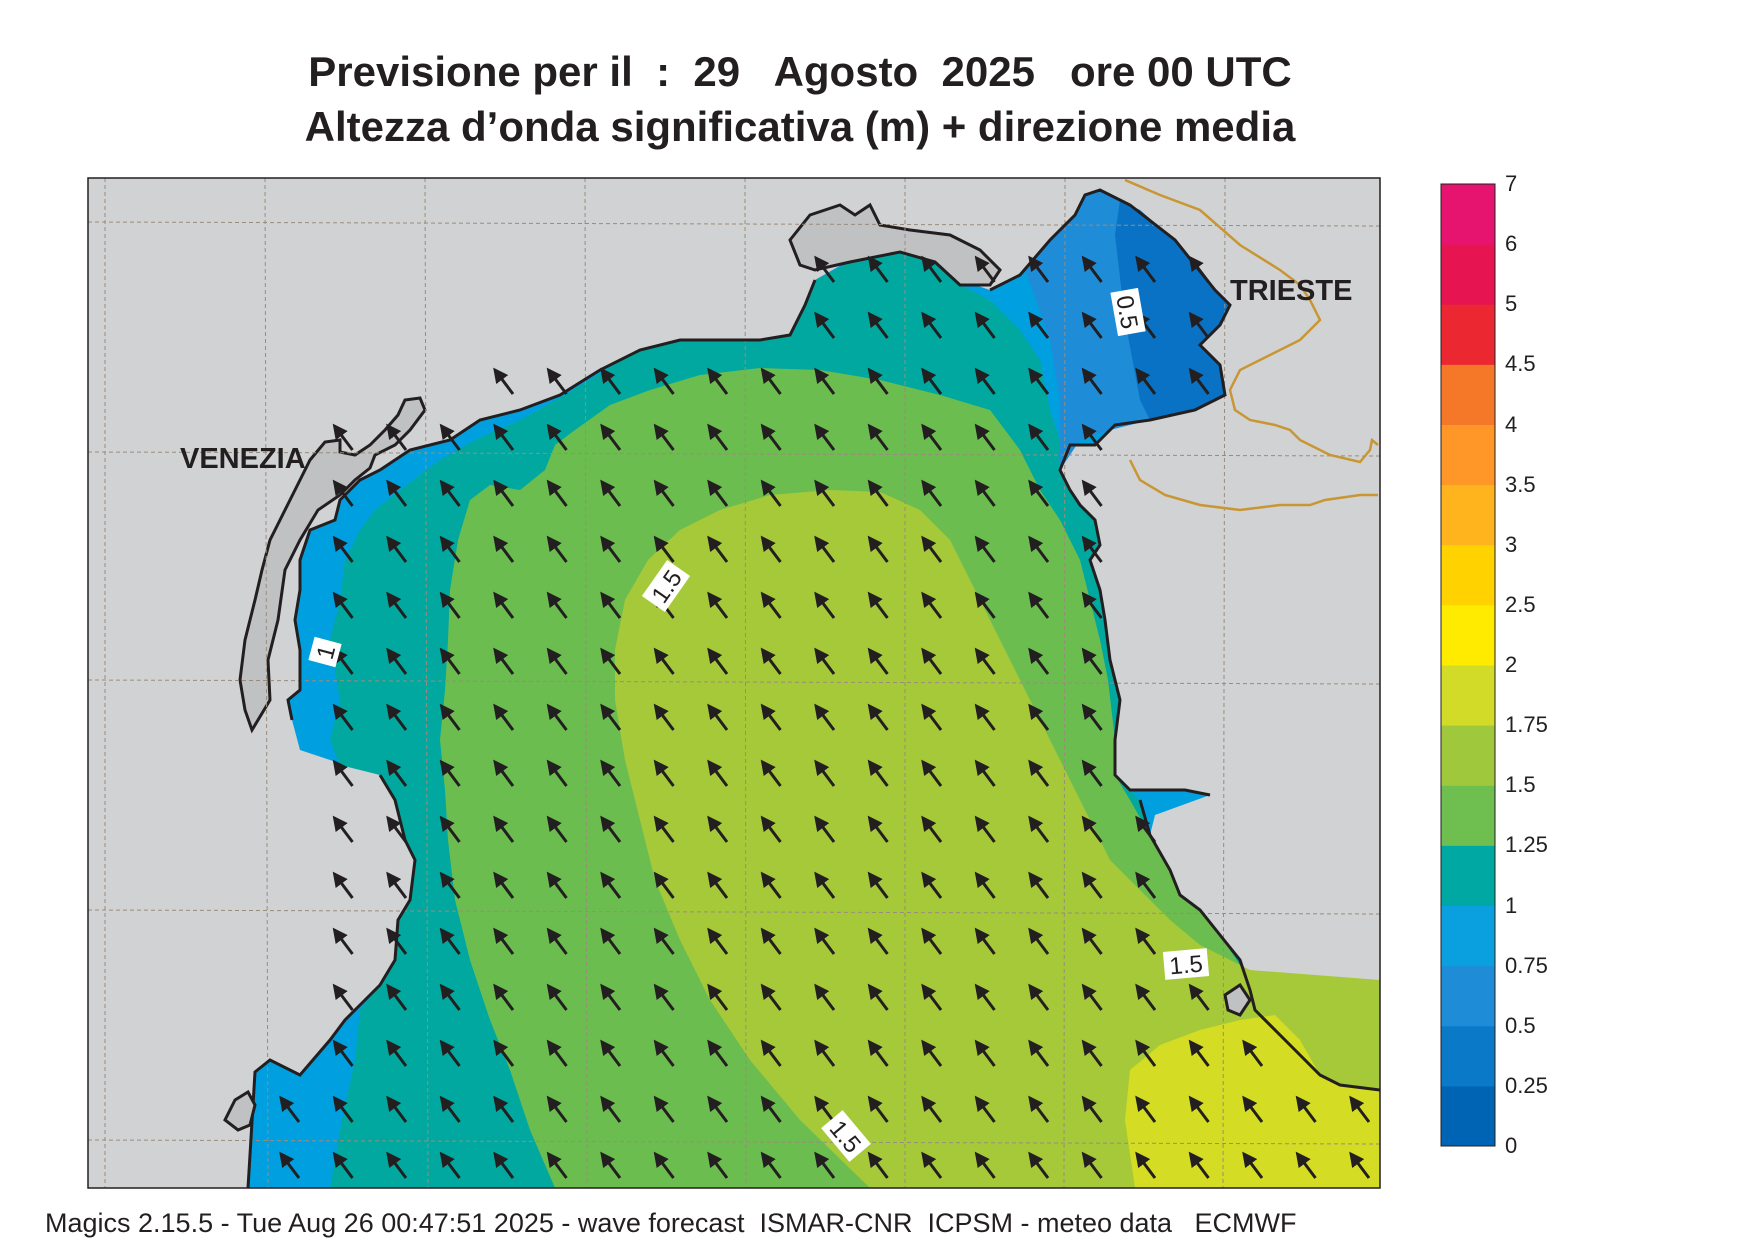 This screenshot has width=1755, height=1242. Describe the element at coordinates (1511, 1145) in the screenshot. I see `colorbar-tick: 0` at that location.